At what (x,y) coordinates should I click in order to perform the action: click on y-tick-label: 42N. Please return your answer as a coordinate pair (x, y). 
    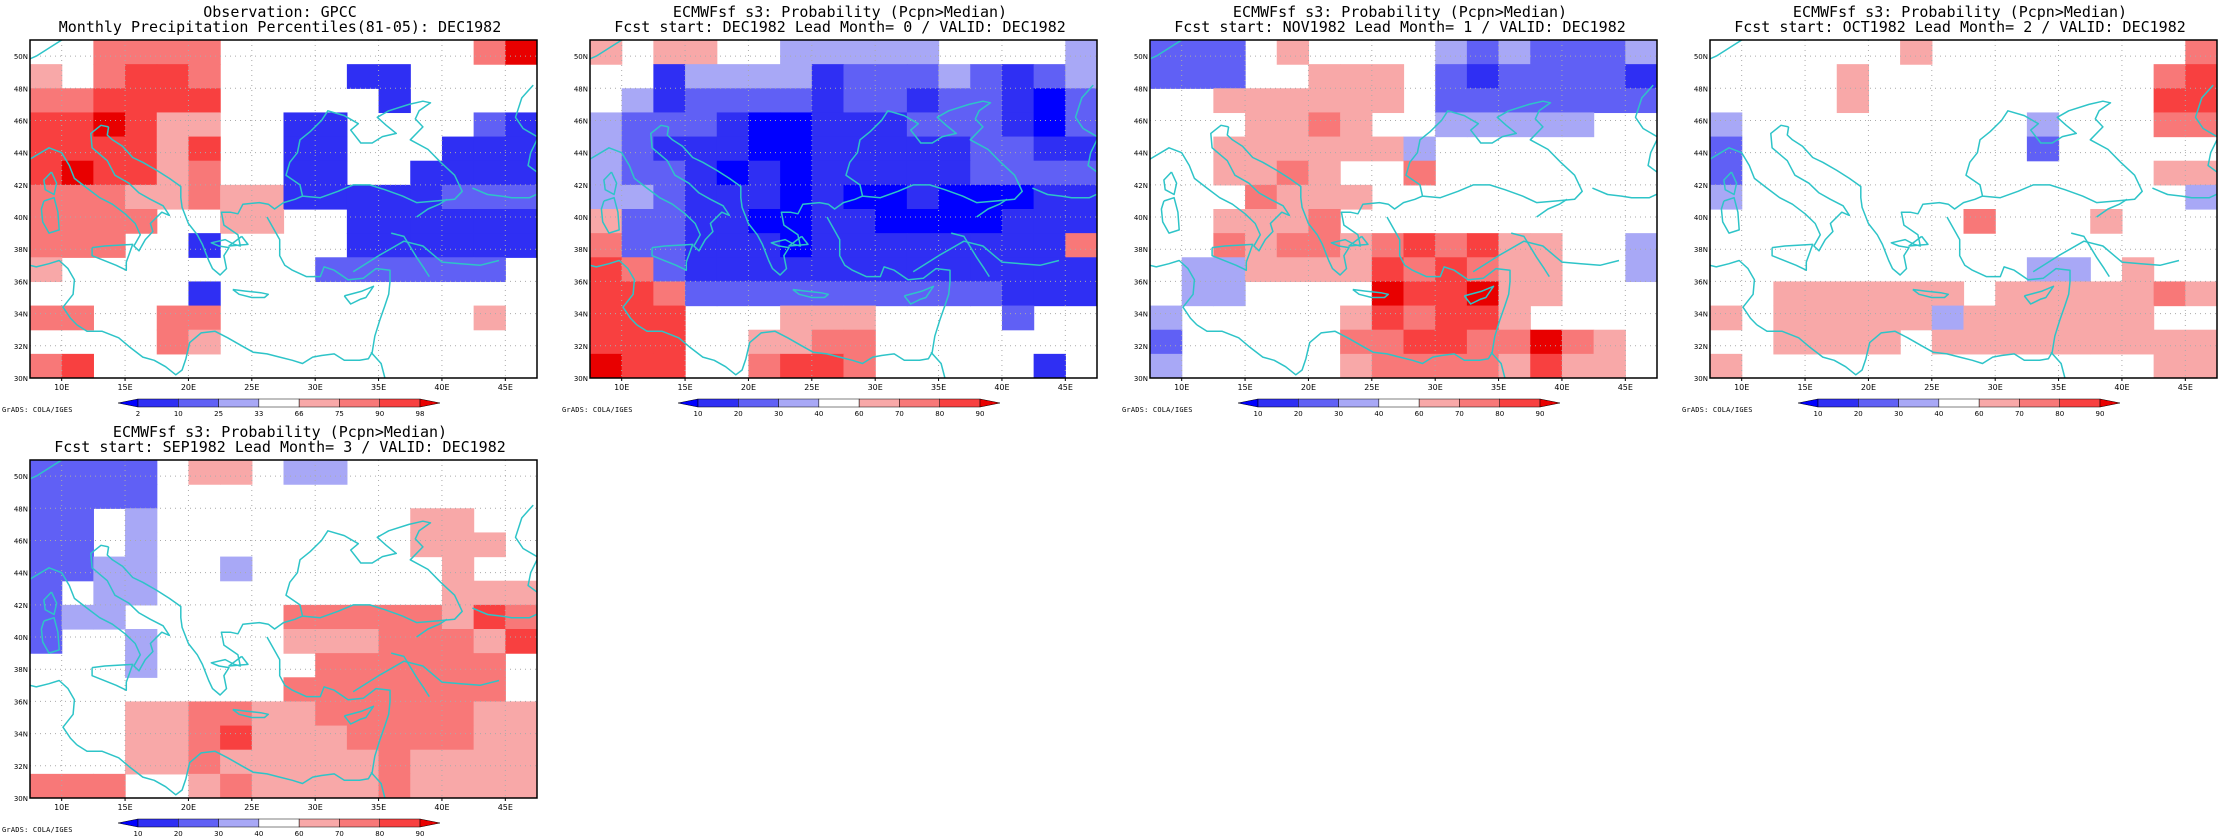
    Looking at the image, I should click on (21, 186).